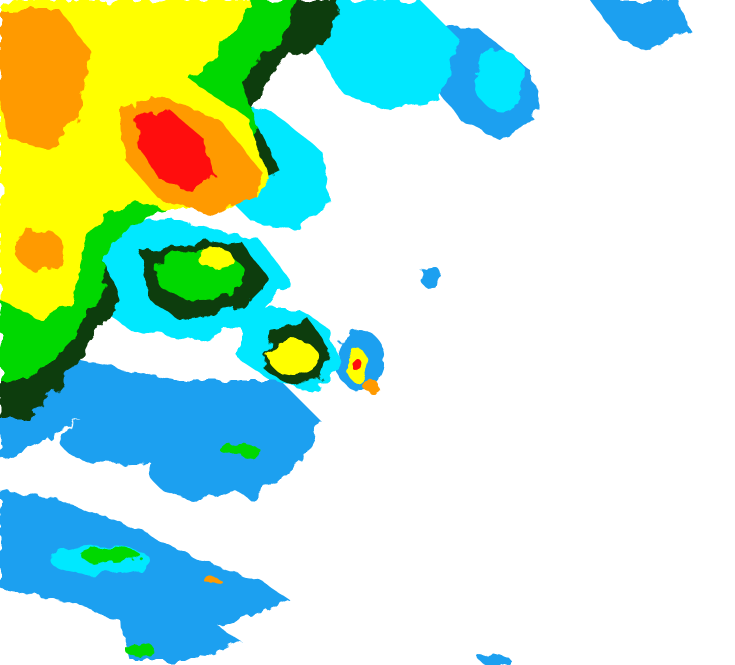 This screenshot has height=665, width=735. What do you see at coordinates (500, 80) in the screenshot?
I see `rain-cell` at bounding box center [500, 80].